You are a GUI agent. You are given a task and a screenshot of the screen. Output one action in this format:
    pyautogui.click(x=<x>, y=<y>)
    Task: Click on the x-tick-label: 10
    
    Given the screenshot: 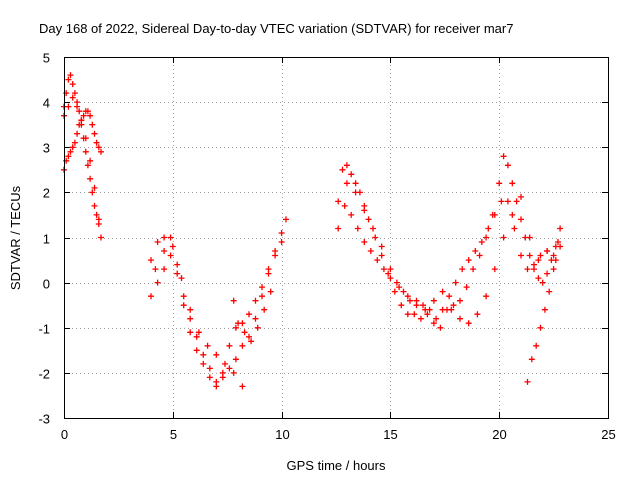 What is the action you would take?
    pyautogui.click(x=282, y=434)
    